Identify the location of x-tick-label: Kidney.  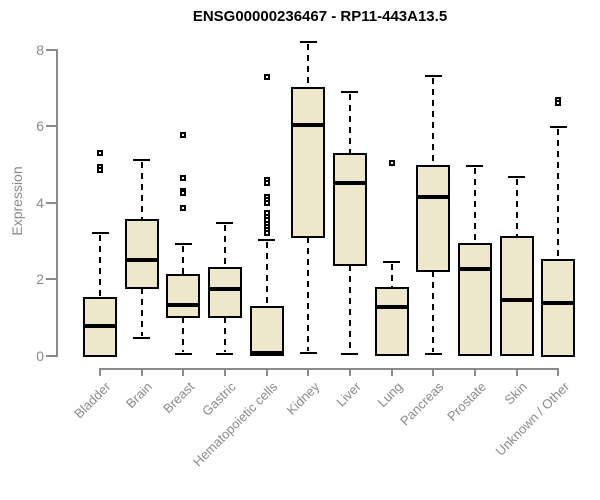
(302, 398).